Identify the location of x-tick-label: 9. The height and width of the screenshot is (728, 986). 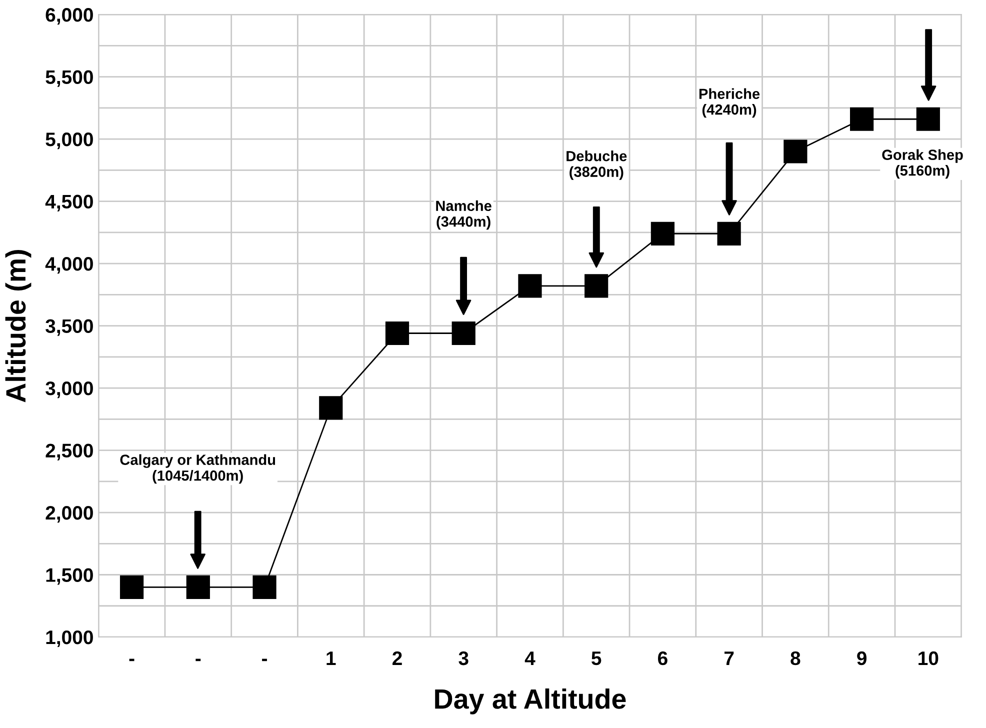
(861, 658).